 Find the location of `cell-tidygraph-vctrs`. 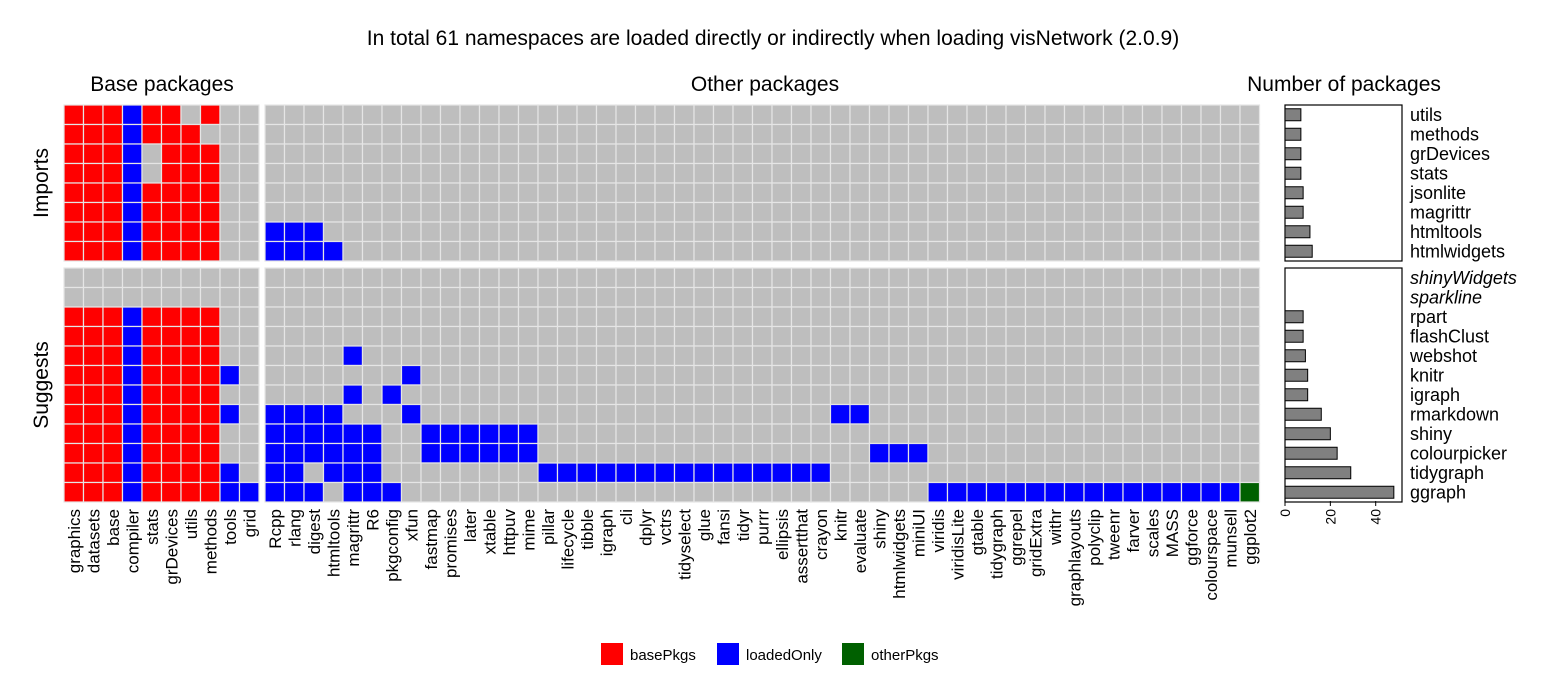

cell-tidygraph-vctrs is located at coordinates (665, 473).